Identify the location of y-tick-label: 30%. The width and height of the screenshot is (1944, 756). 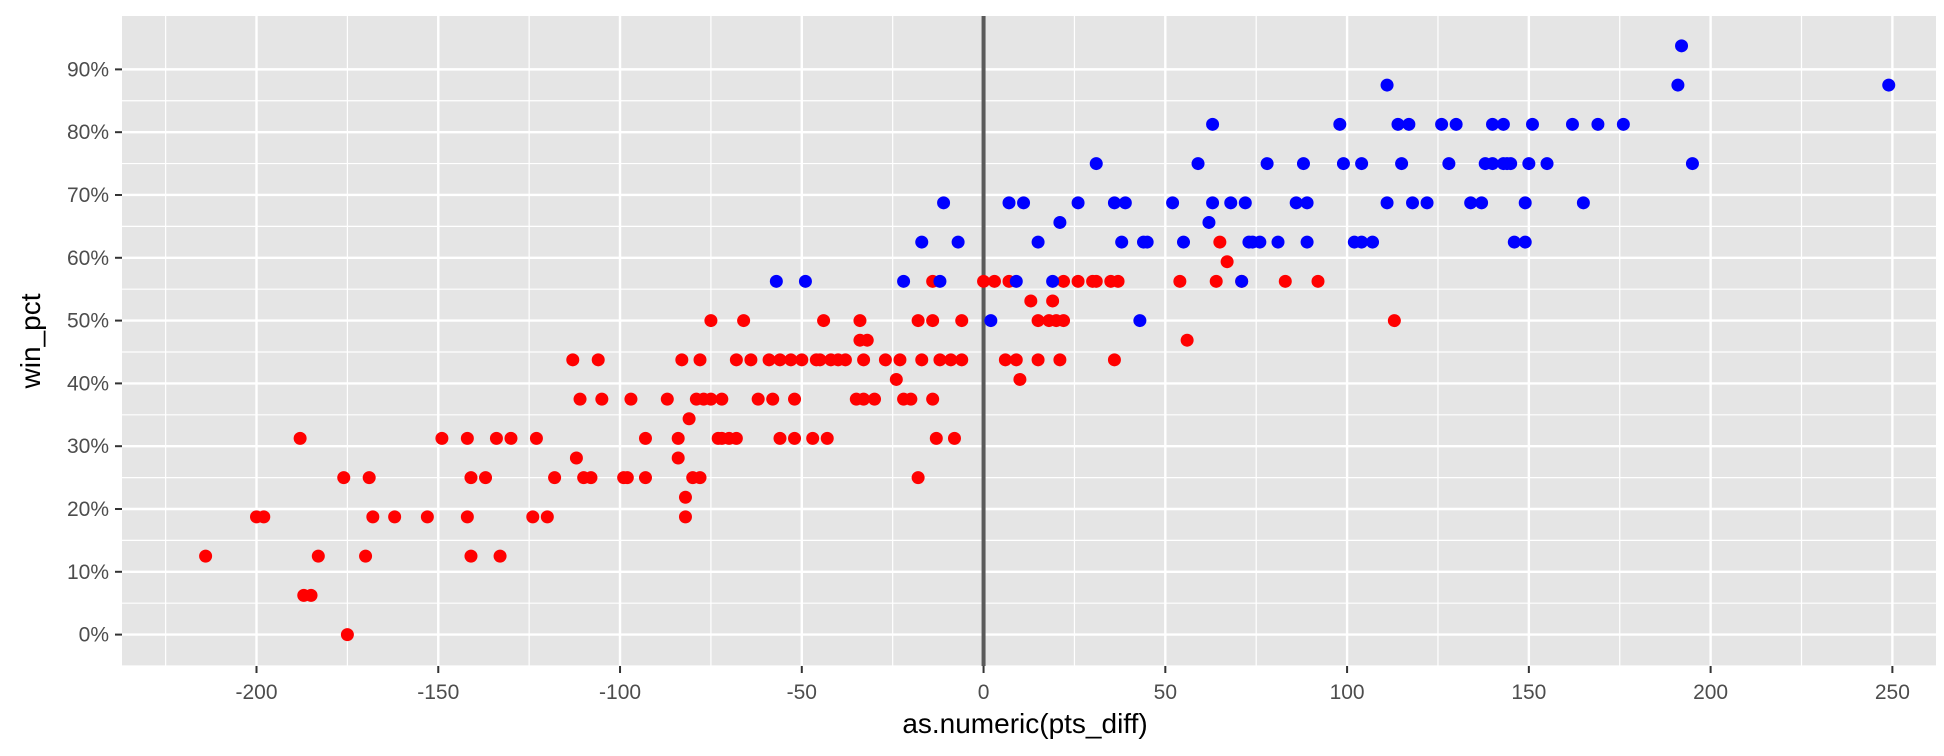
(88, 446).